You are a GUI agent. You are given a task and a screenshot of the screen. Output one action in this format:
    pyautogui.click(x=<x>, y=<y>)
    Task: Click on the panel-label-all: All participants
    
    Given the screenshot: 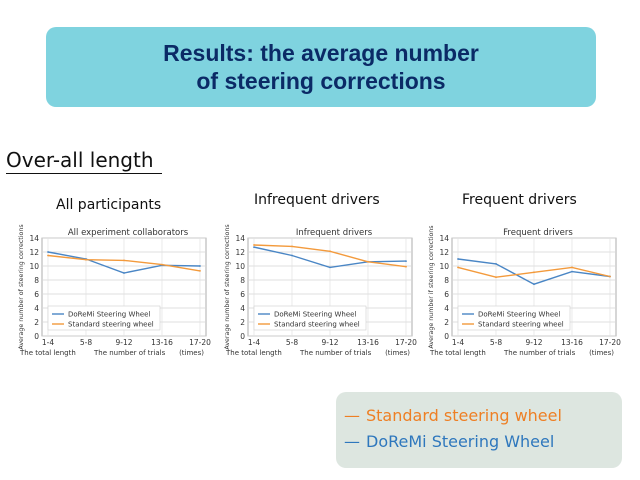 What is the action you would take?
    pyautogui.click(x=109, y=205)
    